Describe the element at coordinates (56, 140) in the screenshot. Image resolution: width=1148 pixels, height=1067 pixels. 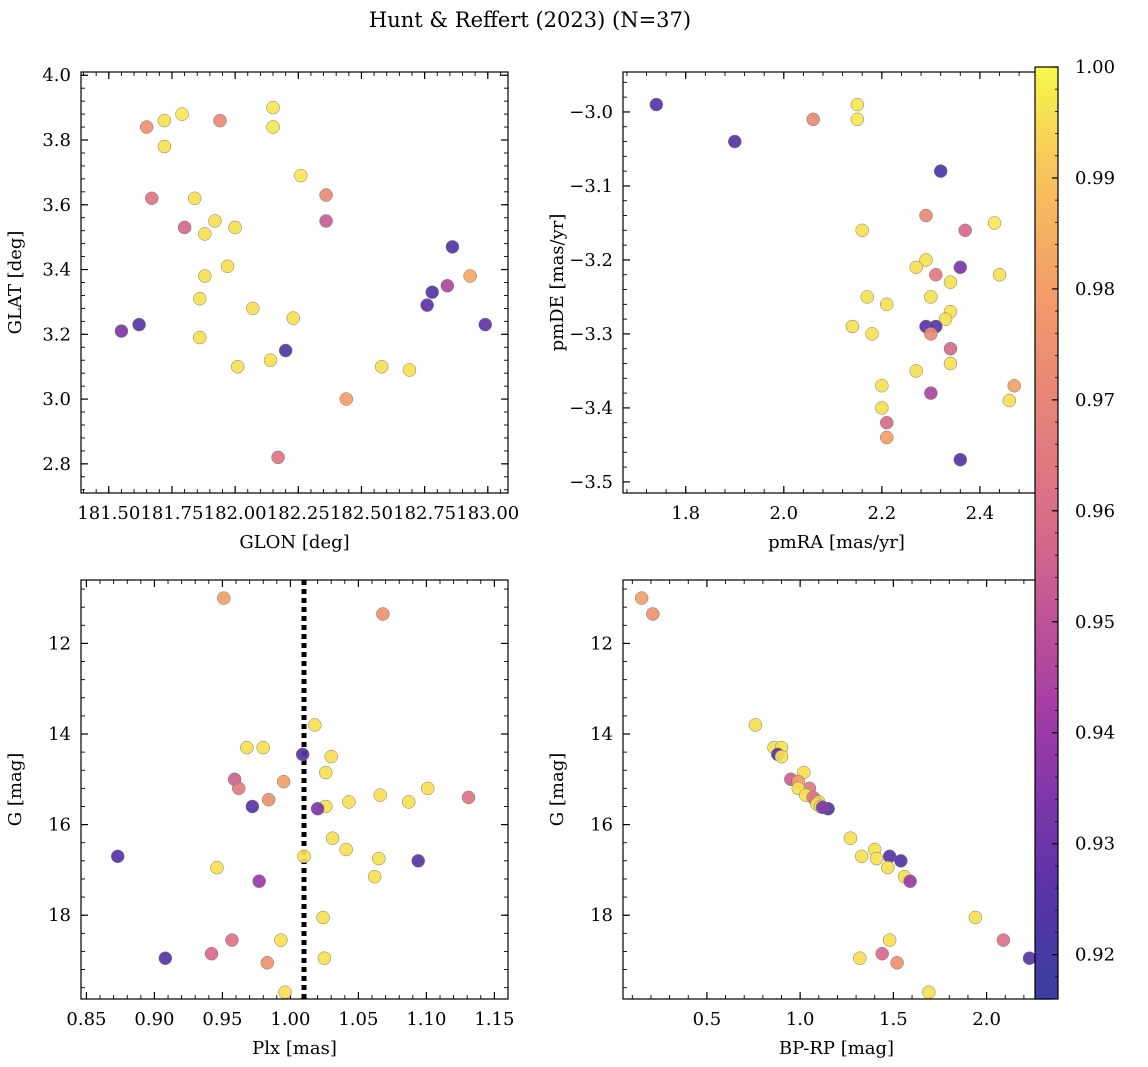
I see `y-tick-label: 3.8` at that location.